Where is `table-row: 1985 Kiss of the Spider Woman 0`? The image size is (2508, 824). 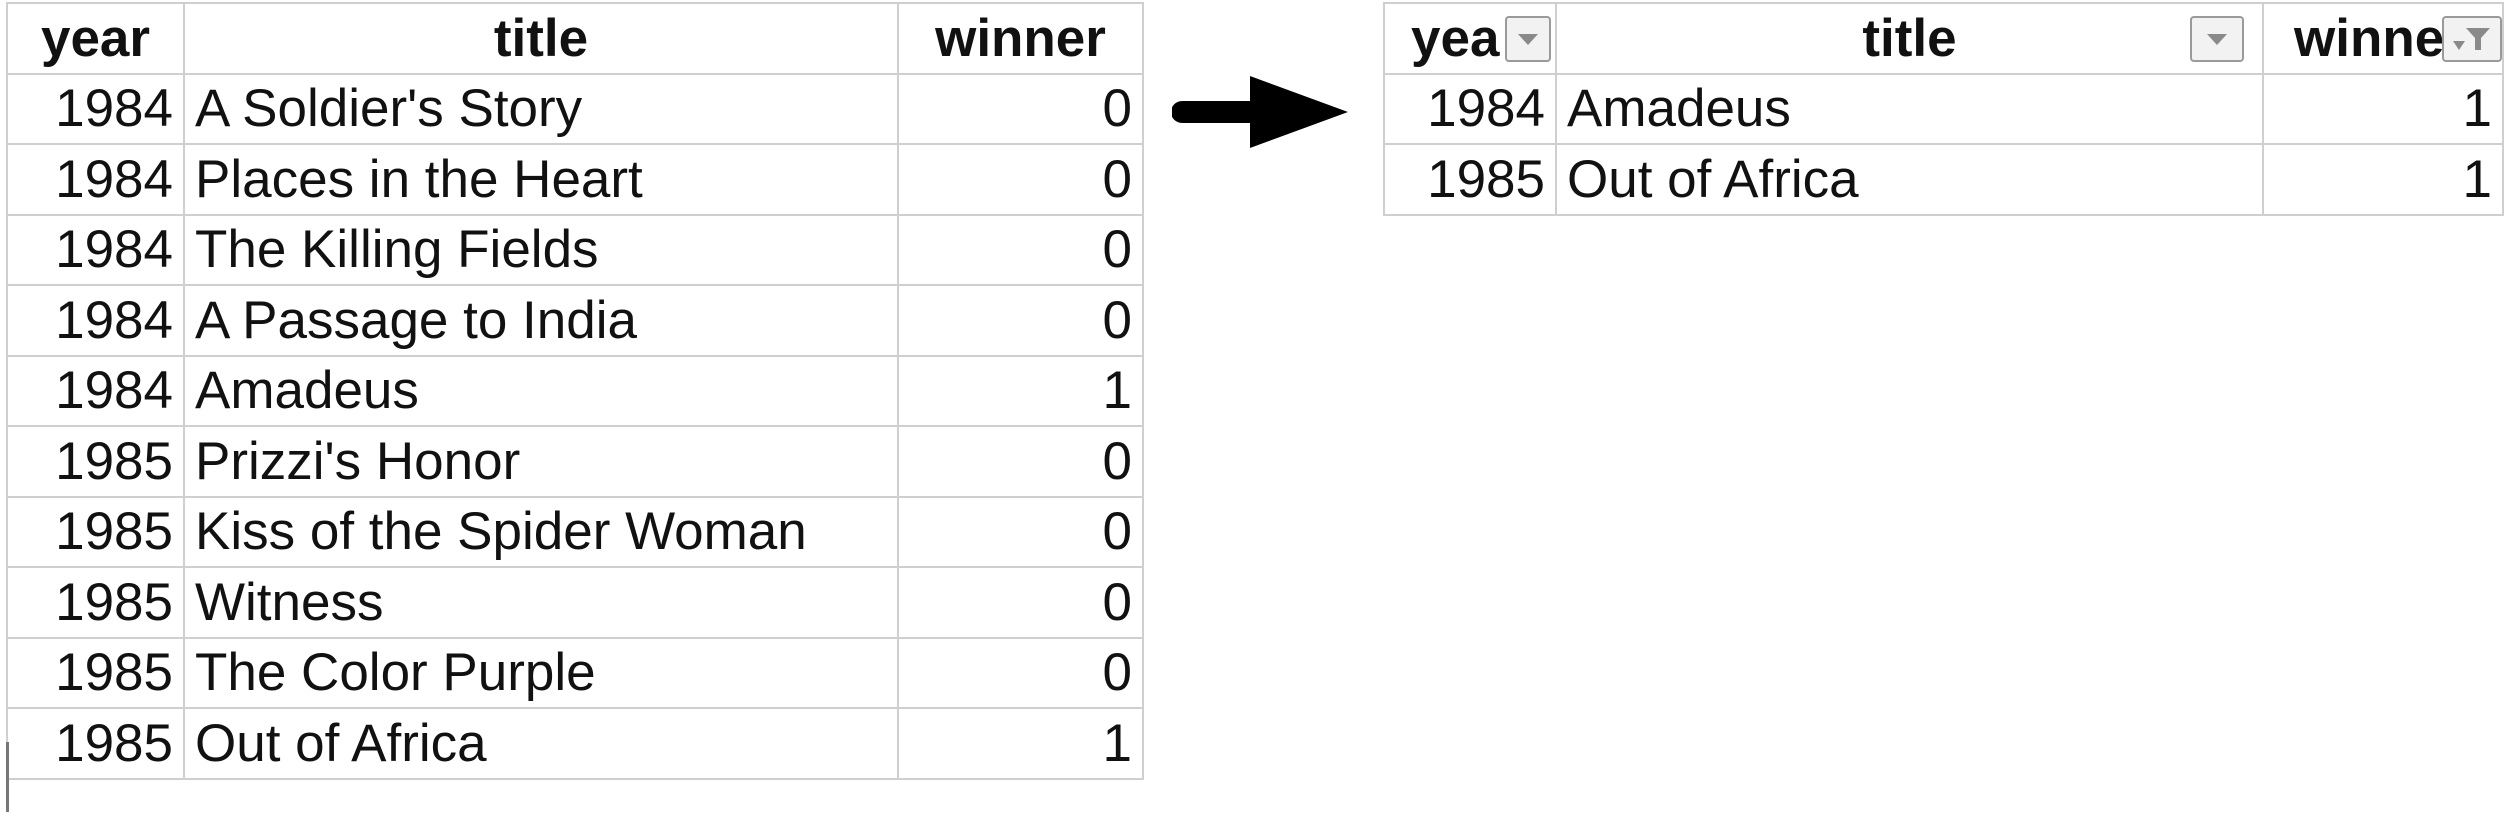
table-row: 1985 Kiss of the Spider Woman 0 is located at coordinates (575, 531).